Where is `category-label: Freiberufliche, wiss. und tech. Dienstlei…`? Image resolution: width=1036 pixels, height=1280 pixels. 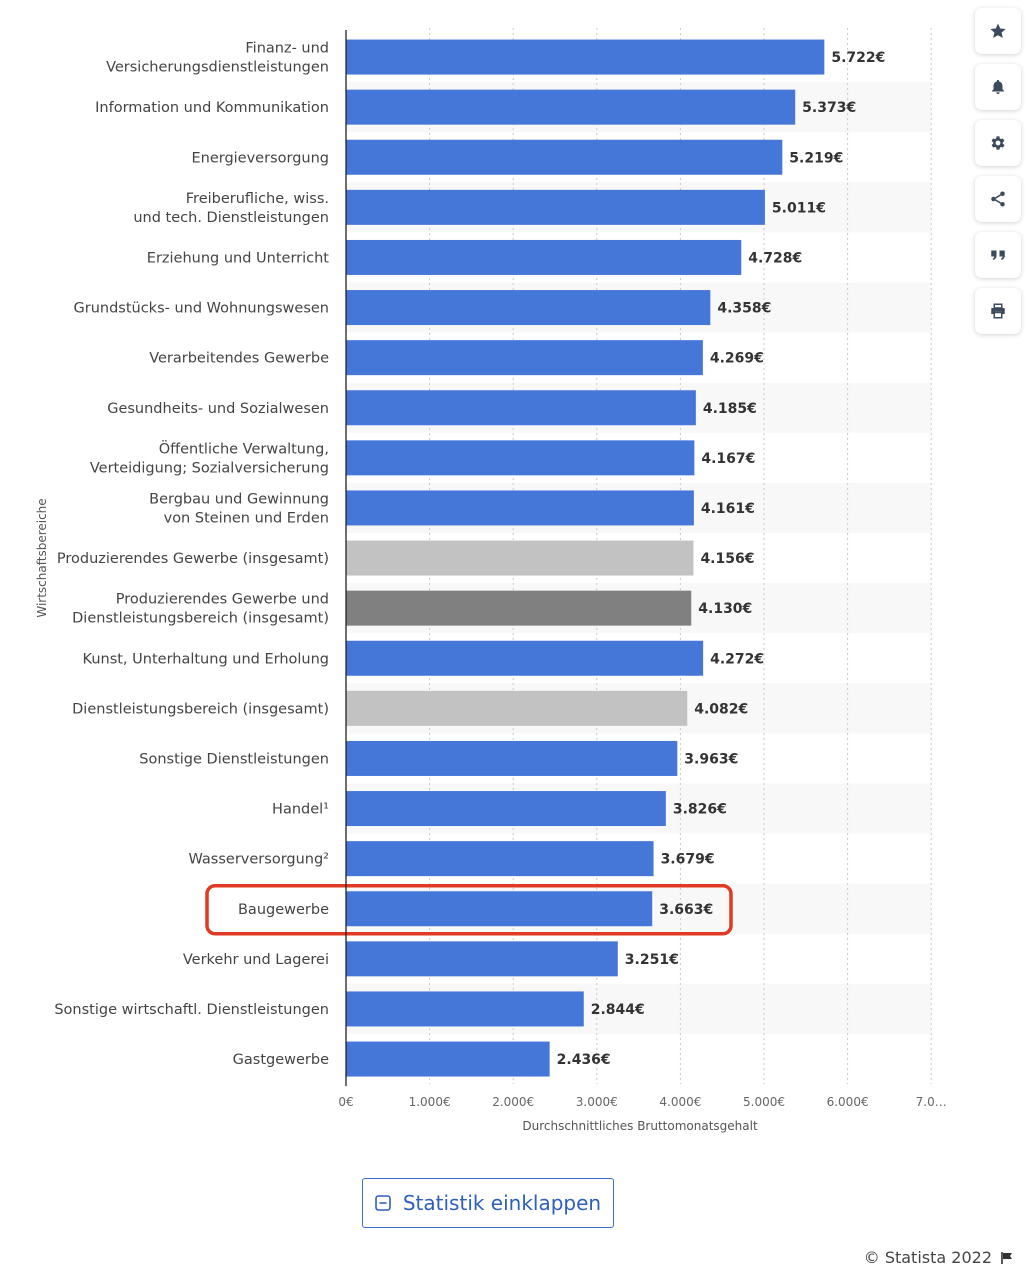
category-label: Freiberufliche, wiss. und tech. Dienstlei… is located at coordinates (231, 208).